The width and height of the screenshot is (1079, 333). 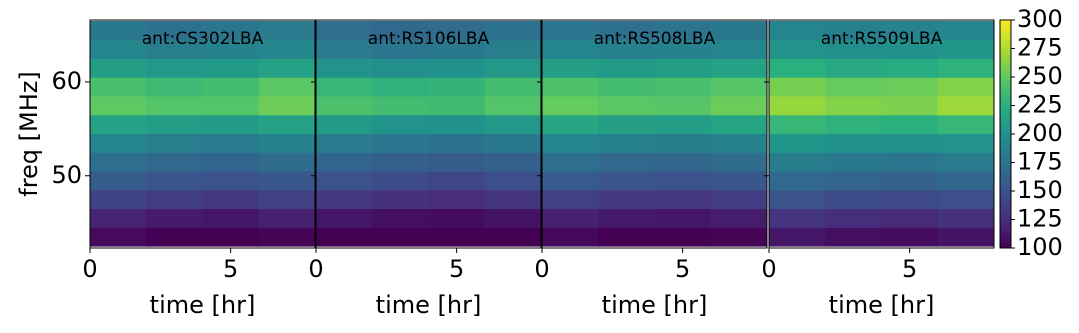 I want to click on y-tick-label: 50, so click(x=66, y=175).